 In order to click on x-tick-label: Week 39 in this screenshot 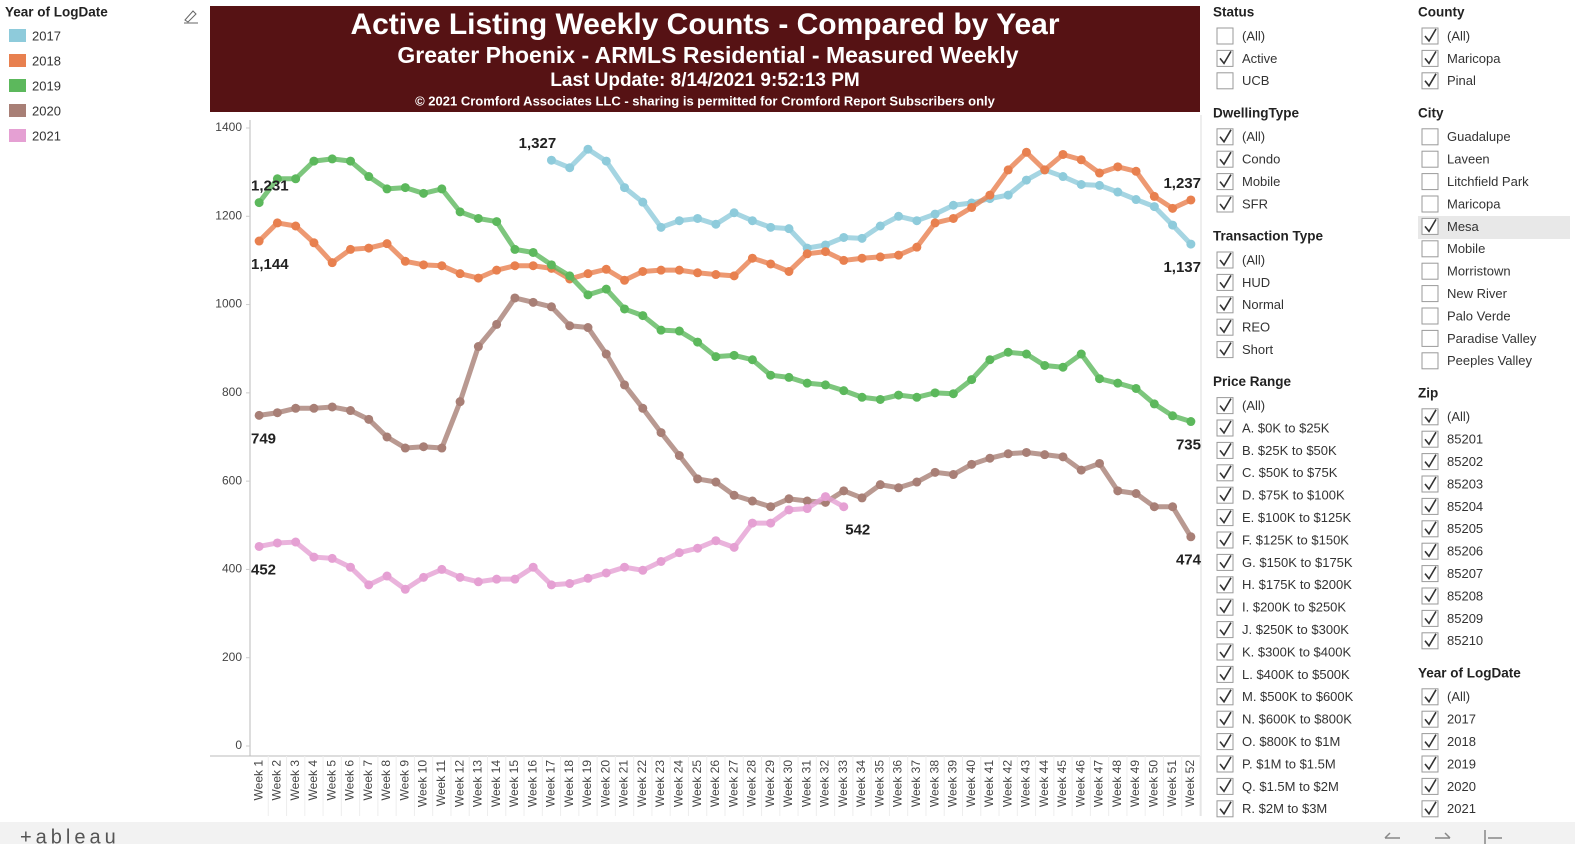, I will do `click(953, 783)`.